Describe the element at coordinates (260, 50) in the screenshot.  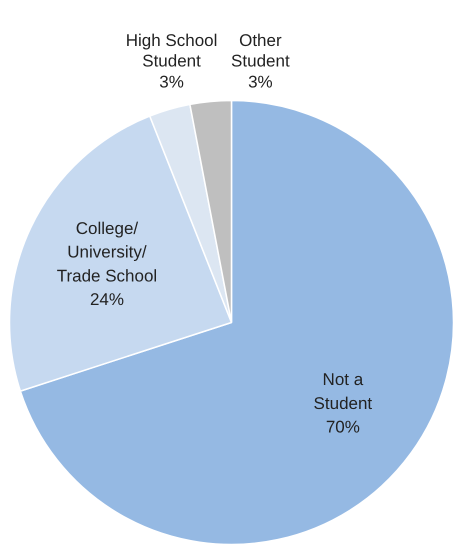
I see `slice-label: Other Student` at that location.